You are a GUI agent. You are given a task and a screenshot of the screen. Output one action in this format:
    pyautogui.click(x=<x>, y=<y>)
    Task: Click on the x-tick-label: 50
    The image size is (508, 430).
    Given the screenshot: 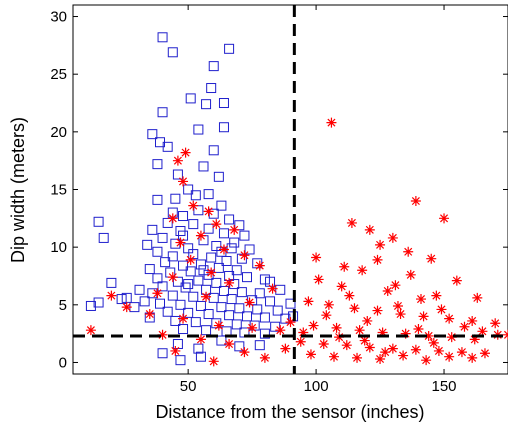 What is the action you would take?
    pyautogui.click(x=188, y=386)
    